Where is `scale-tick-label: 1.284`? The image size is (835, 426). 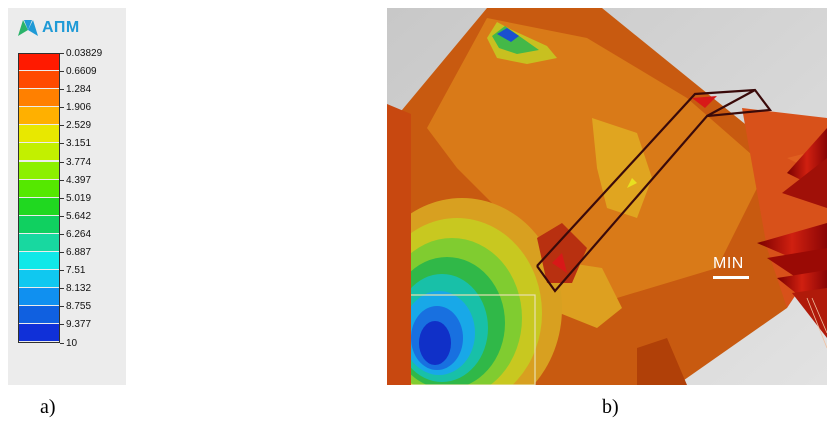 scale-tick-label: 1.284 is located at coordinates (75, 90).